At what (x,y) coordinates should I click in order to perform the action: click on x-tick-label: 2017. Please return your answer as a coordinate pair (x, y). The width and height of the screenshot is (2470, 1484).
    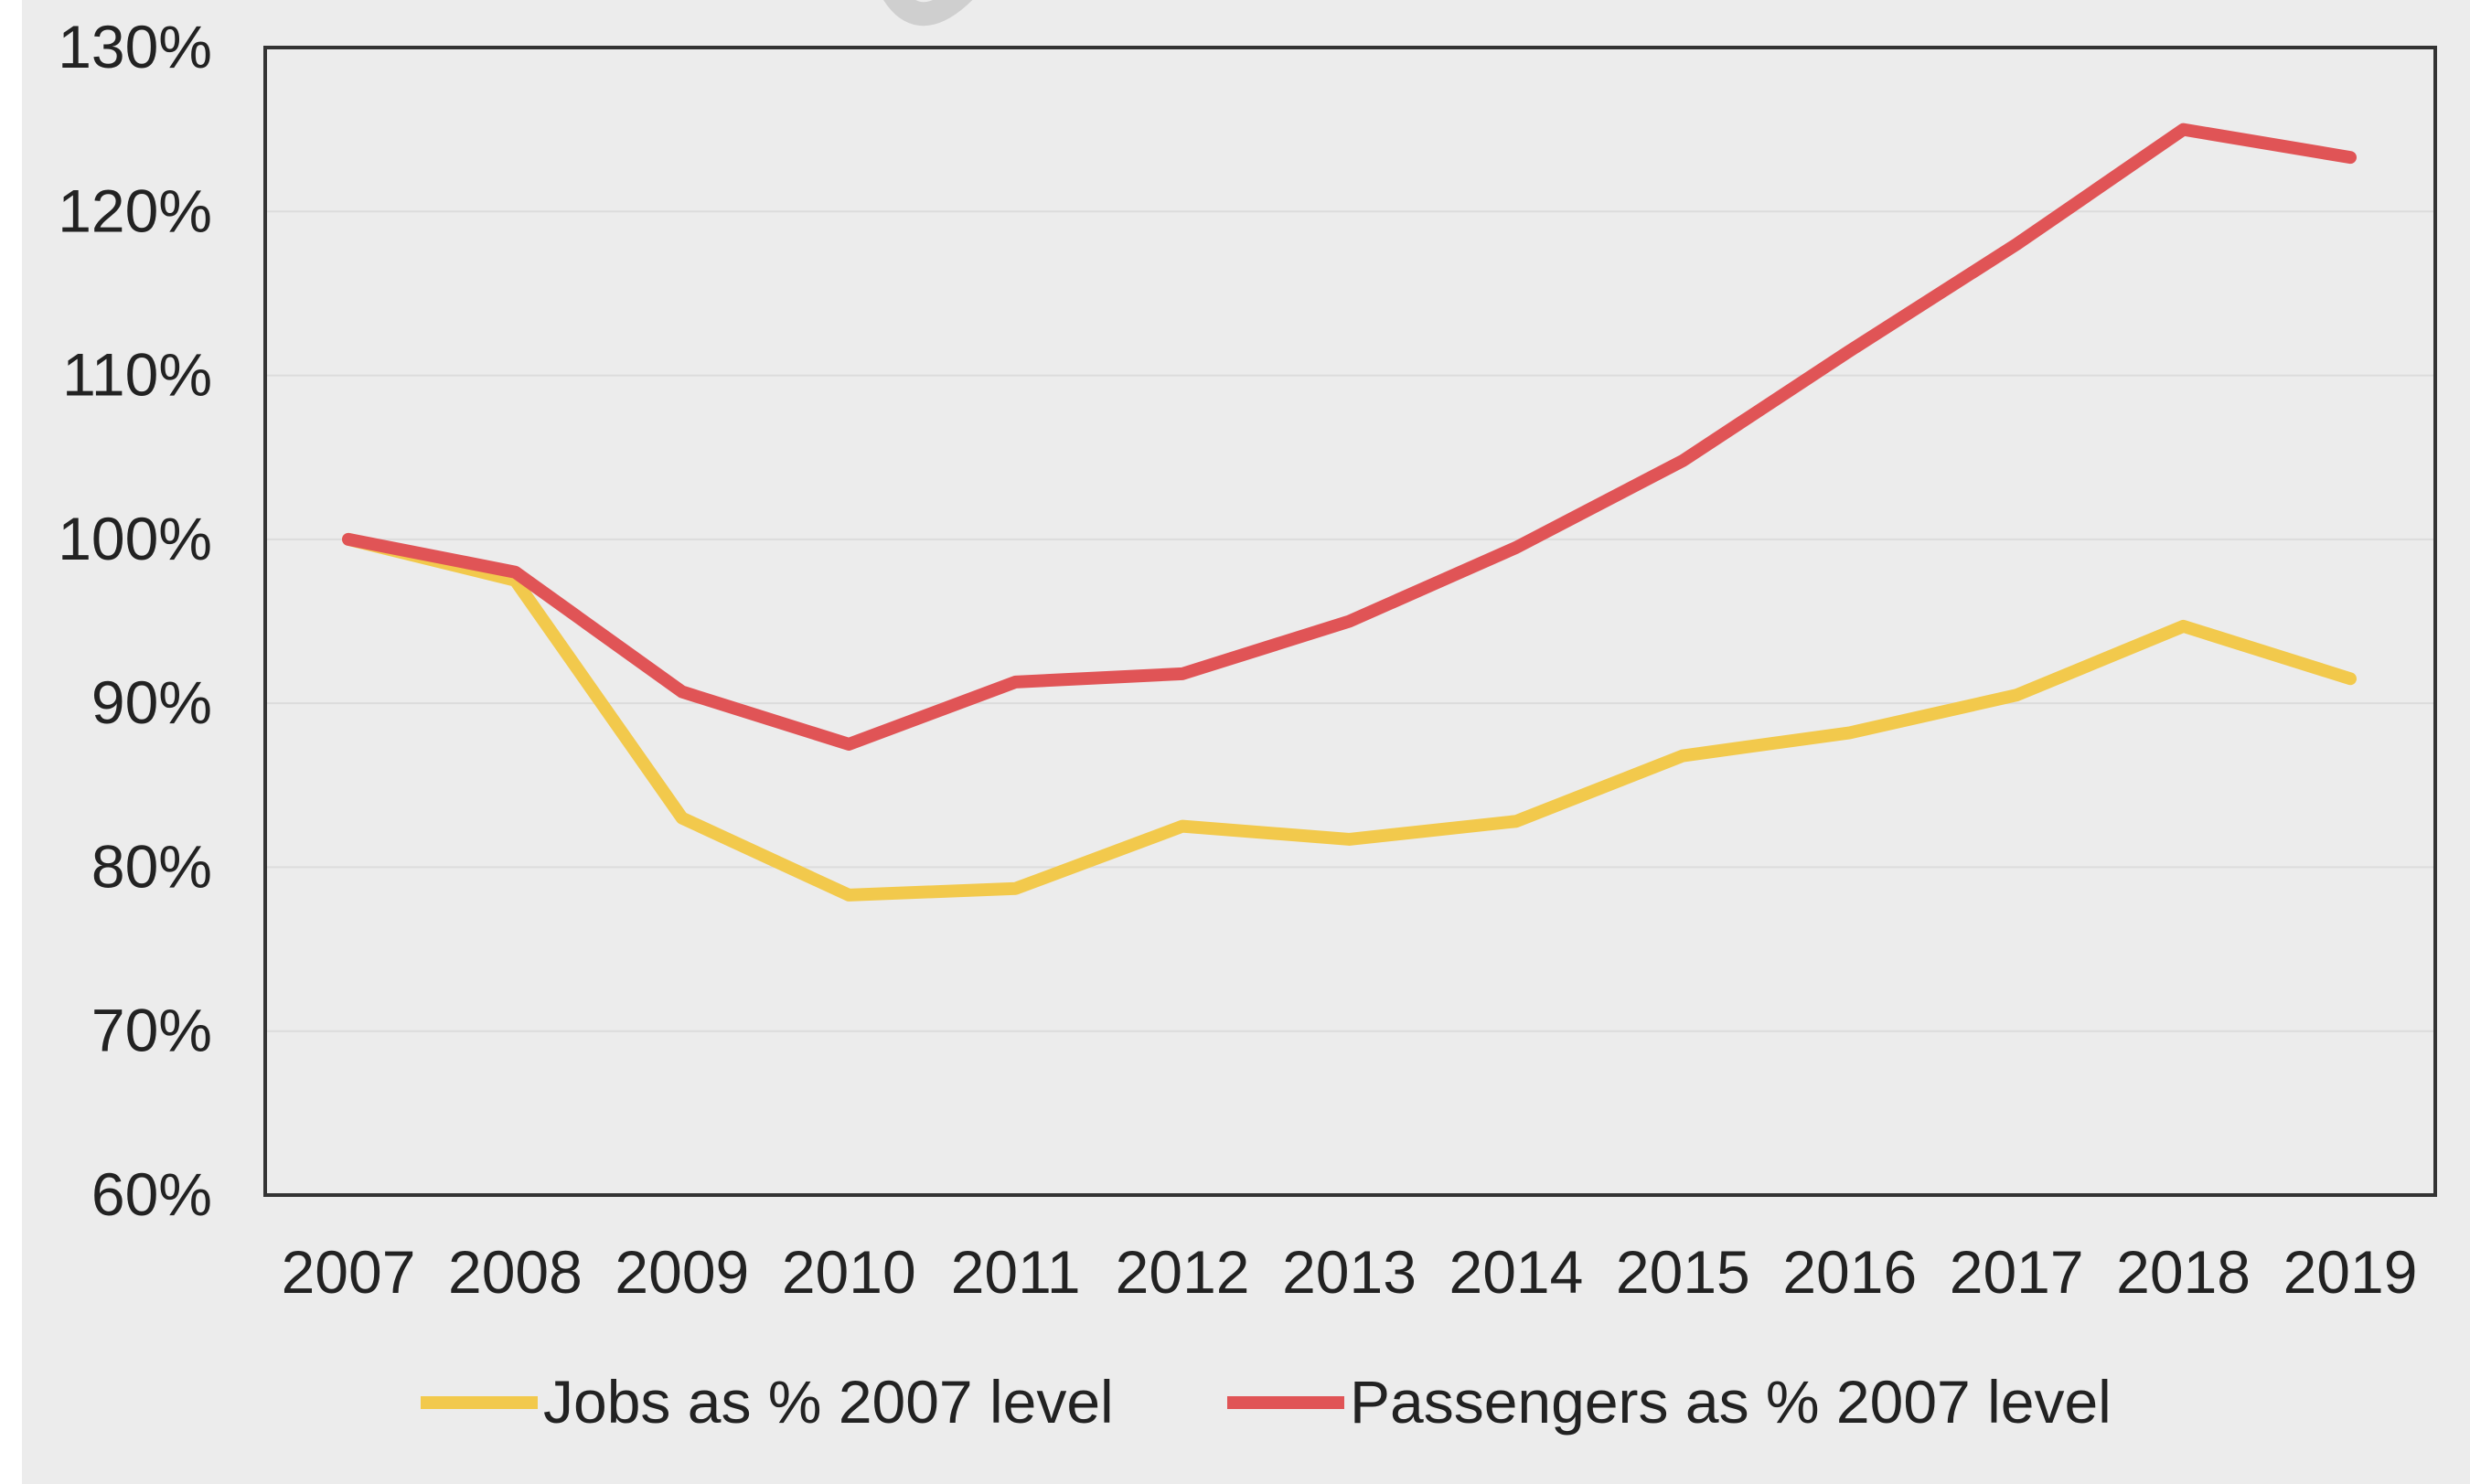
    Looking at the image, I should click on (2017, 1272).